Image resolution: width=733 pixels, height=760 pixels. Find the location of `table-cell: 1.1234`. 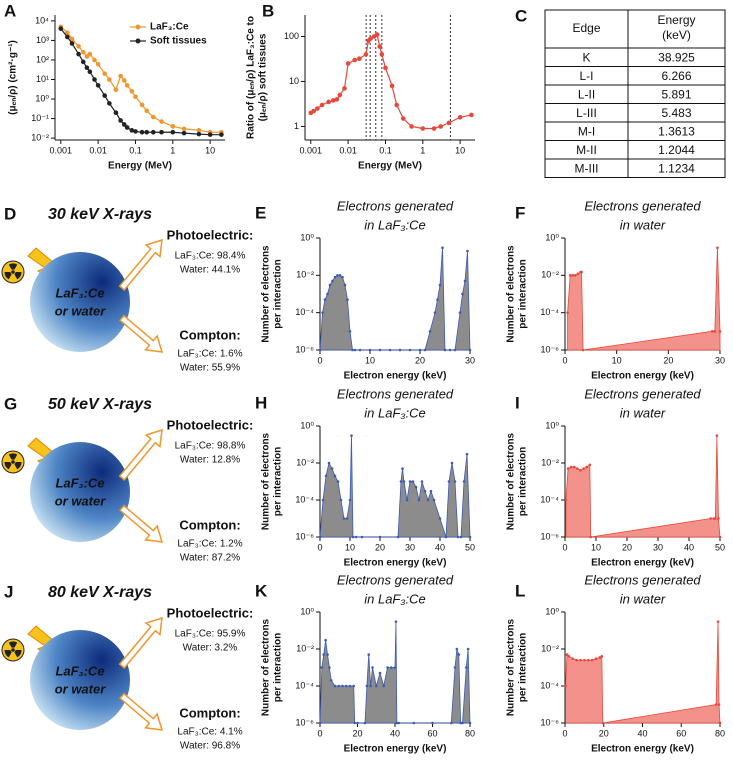

table-cell: 1.1234 is located at coordinates (676, 168).